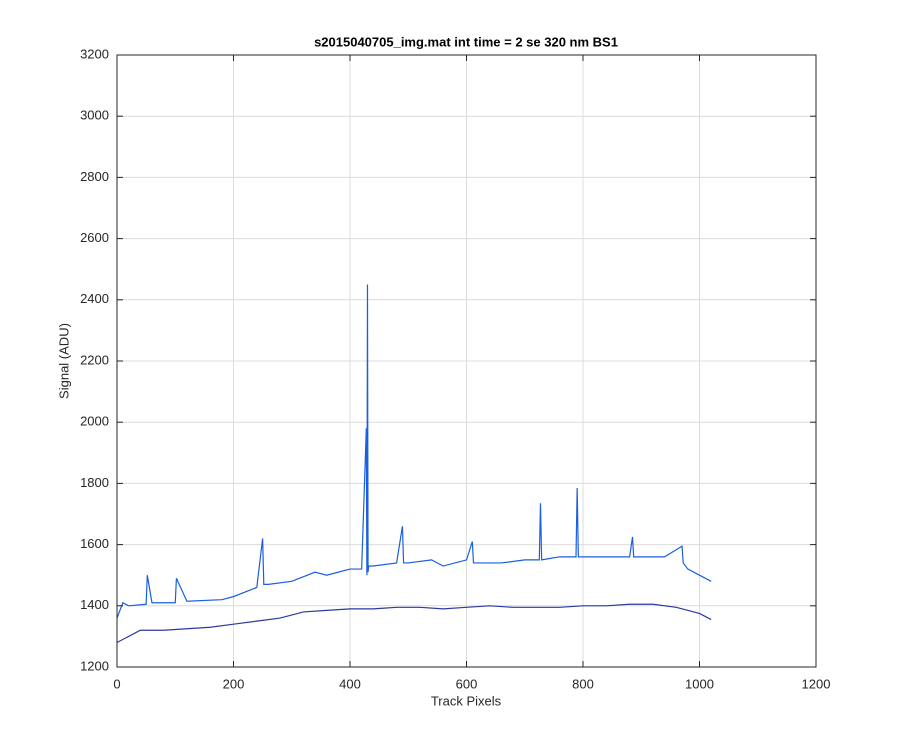 This screenshot has height=750, width=900. I want to click on x-tick-label: 0, so click(116, 683).